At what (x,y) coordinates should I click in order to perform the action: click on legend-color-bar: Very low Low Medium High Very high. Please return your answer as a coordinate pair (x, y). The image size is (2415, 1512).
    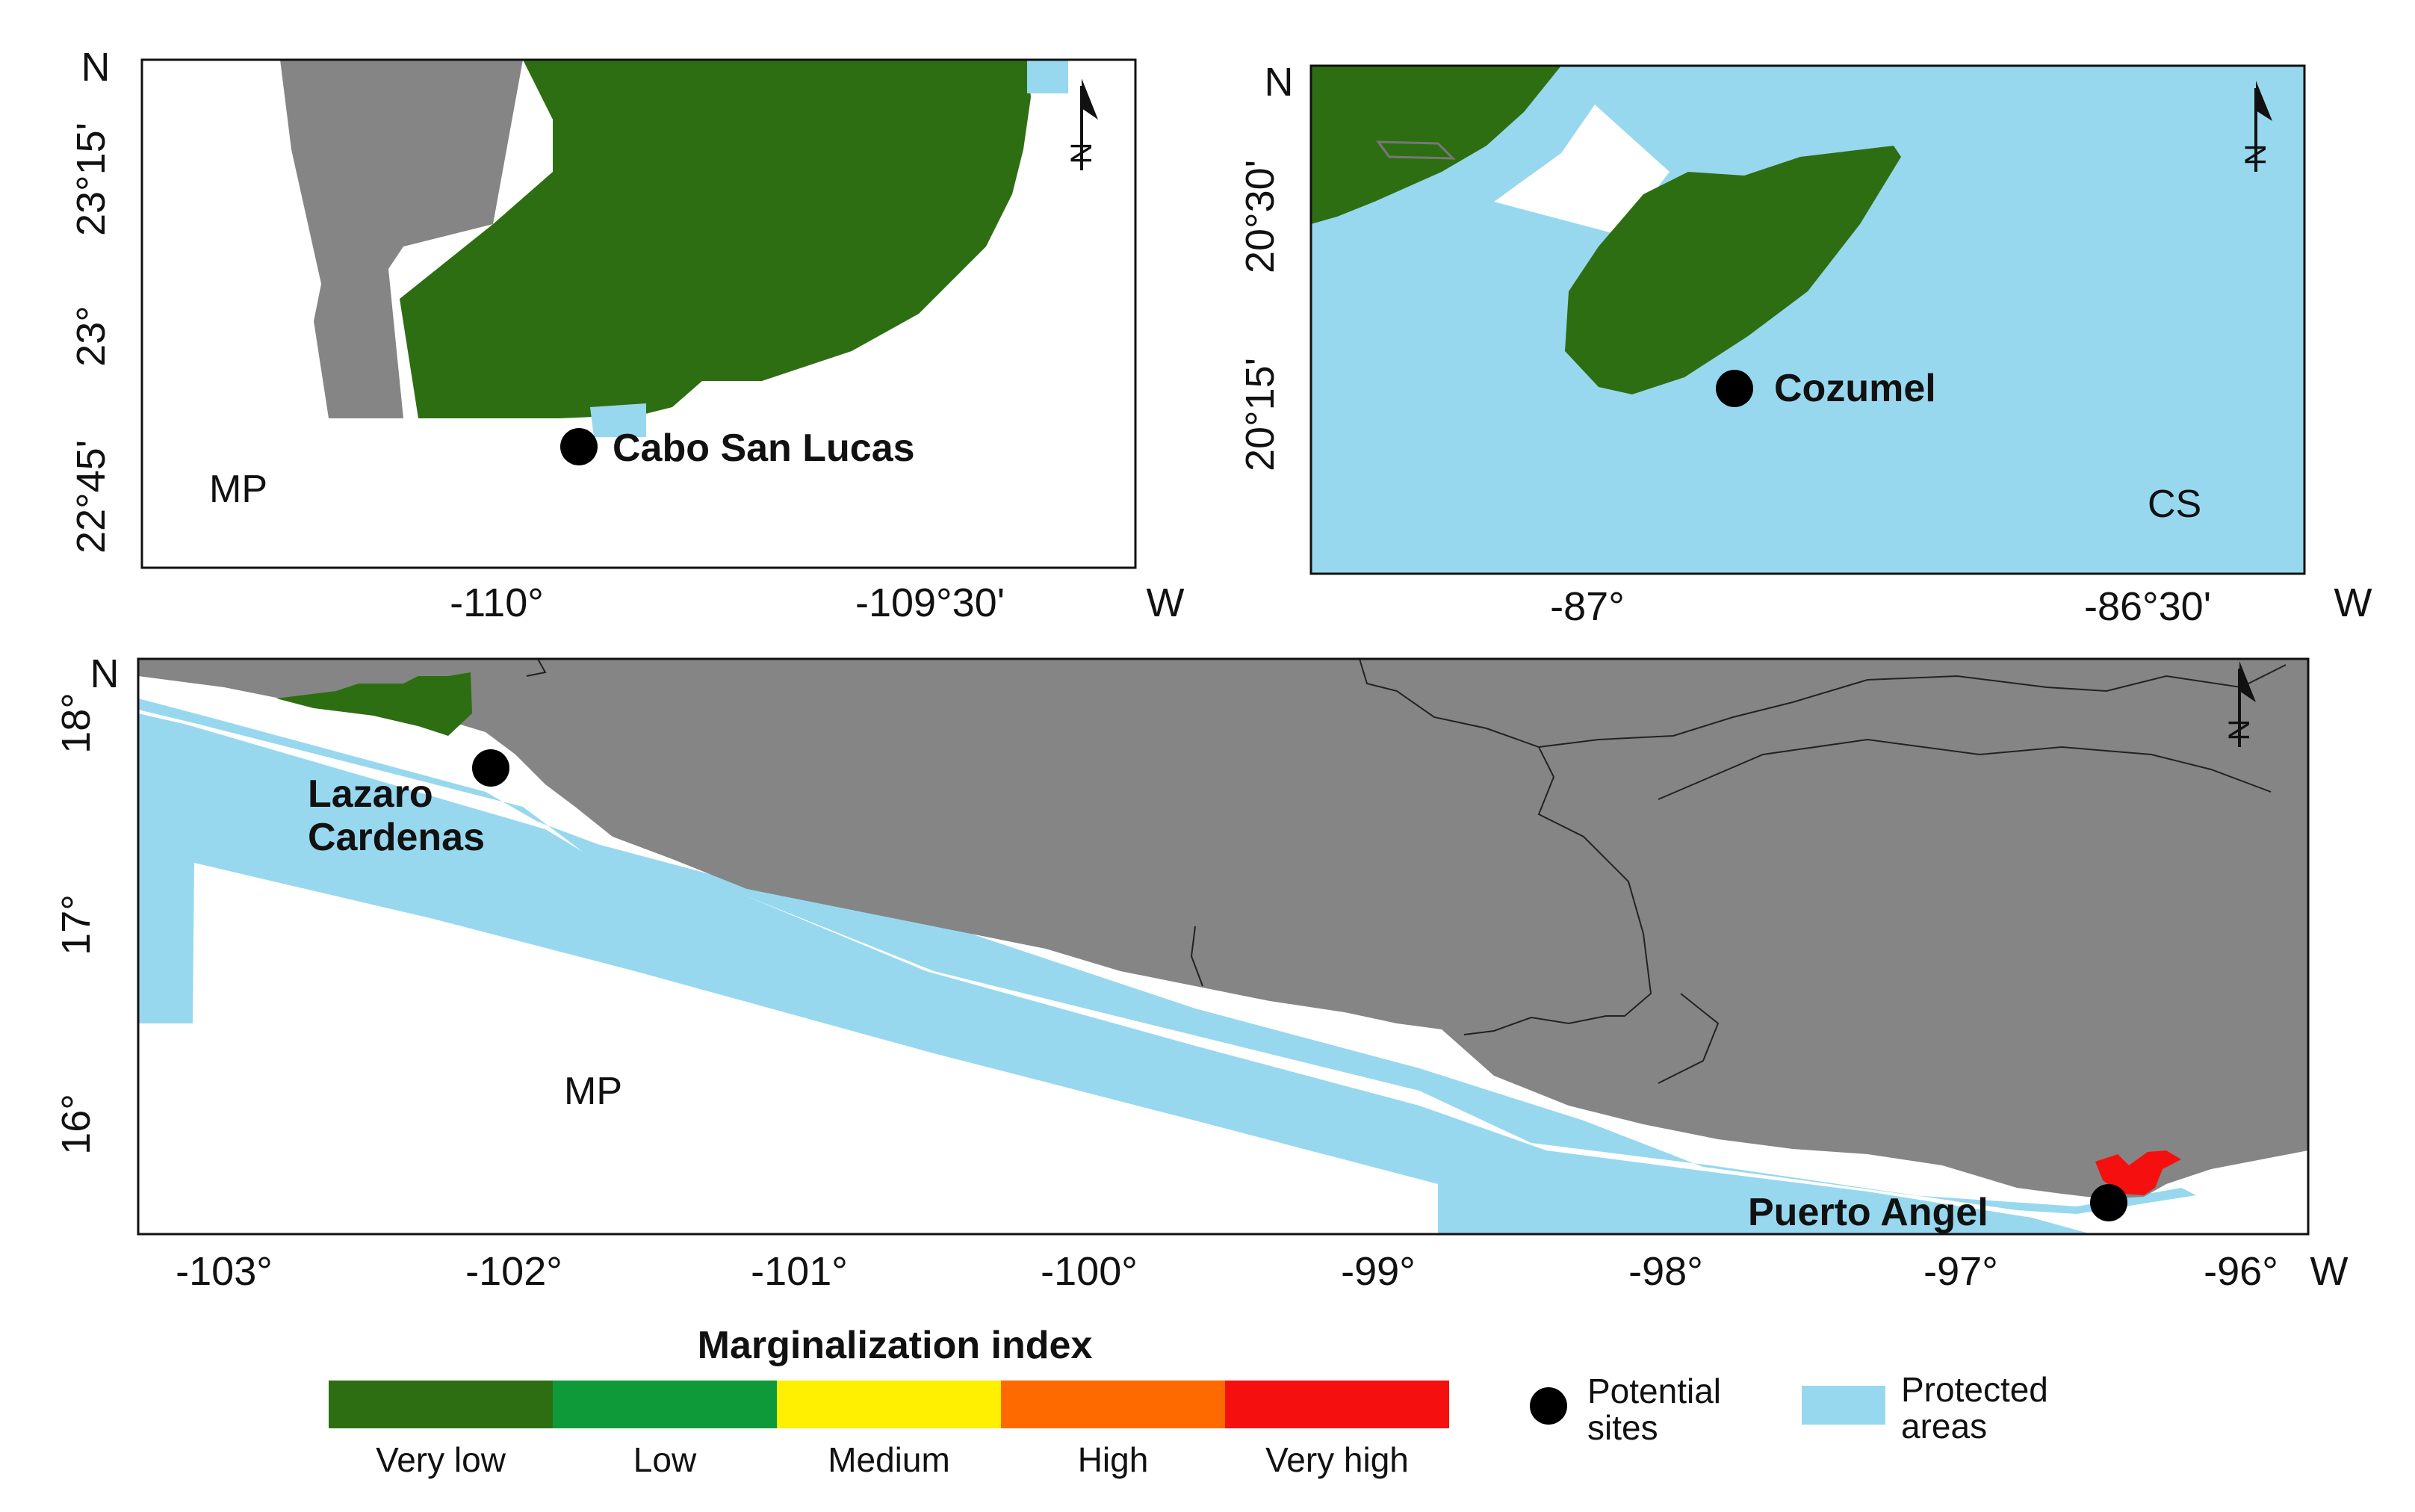
    Looking at the image, I should click on (889, 1430).